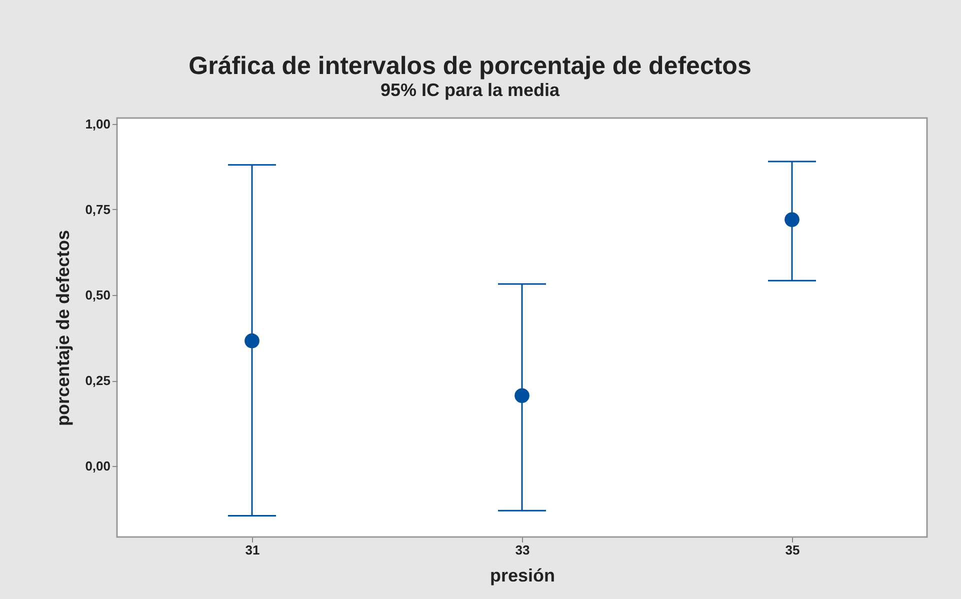  I want to click on x-axis-title: presión, so click(523, 576).